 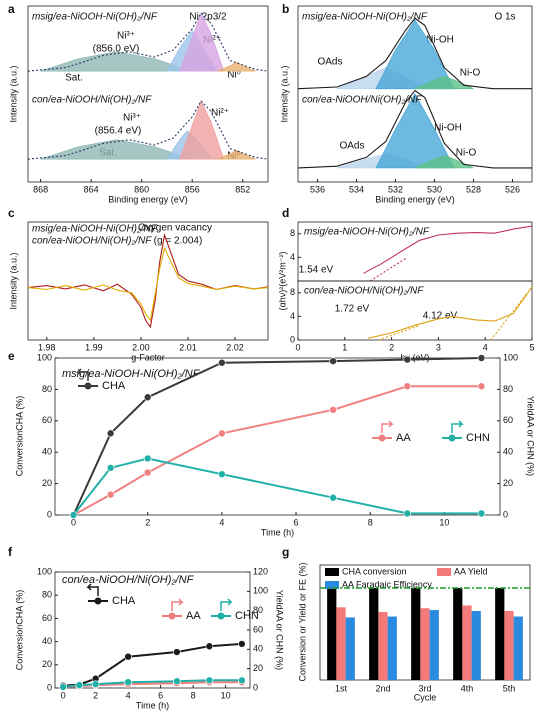 I want to click on annotation: 4.12 eV, so click(x=440, y=316).